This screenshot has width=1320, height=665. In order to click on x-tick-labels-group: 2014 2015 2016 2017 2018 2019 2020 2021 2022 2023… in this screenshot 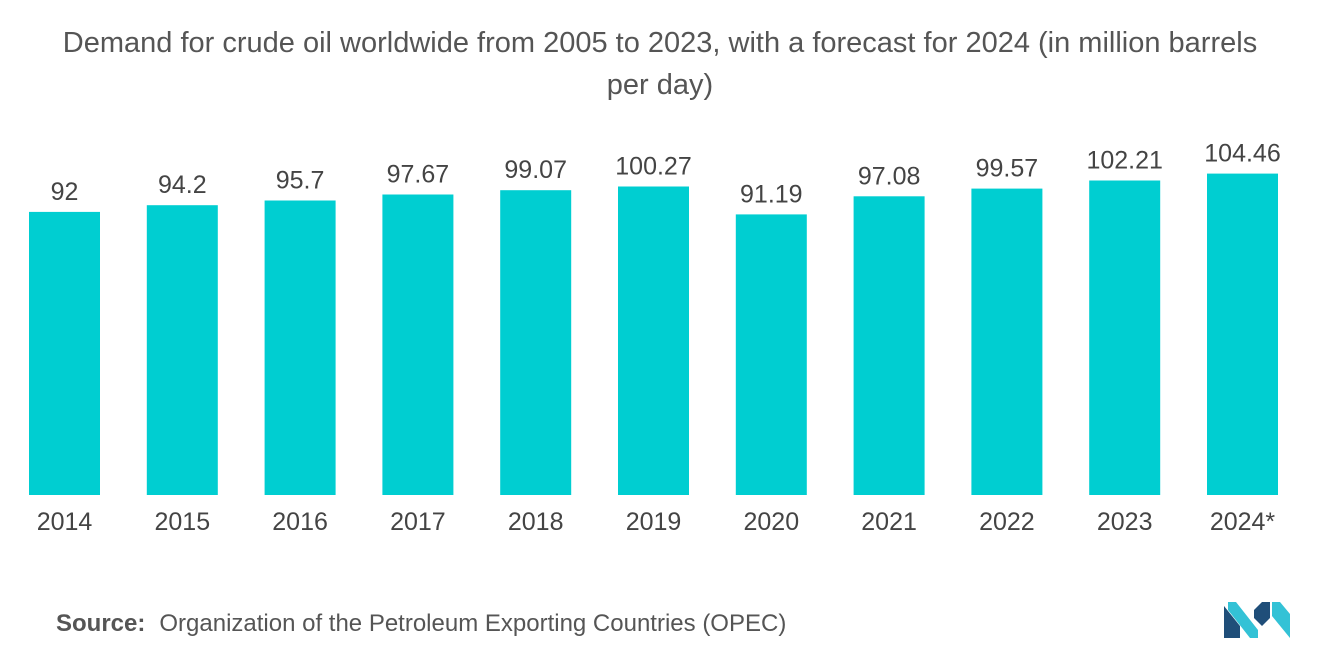, I will do `click(656, 522)`.